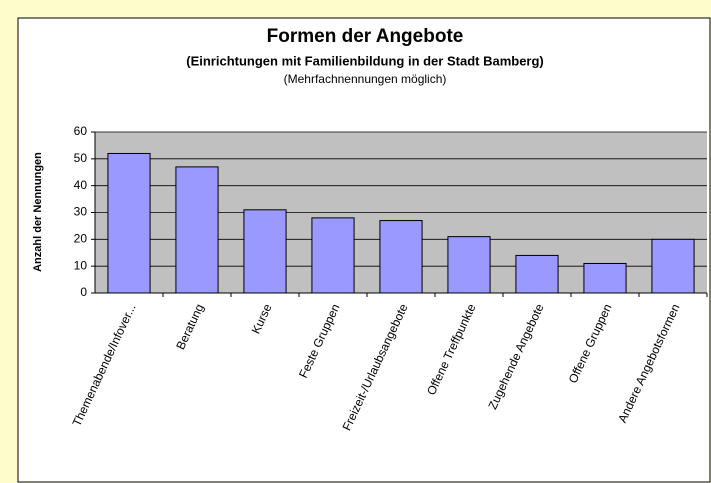  What do you see at coordinates (38, 212) in the screenshot?
I see `y-axis-label: Anzahl der Nennungen` at bounding box center [38, 212].